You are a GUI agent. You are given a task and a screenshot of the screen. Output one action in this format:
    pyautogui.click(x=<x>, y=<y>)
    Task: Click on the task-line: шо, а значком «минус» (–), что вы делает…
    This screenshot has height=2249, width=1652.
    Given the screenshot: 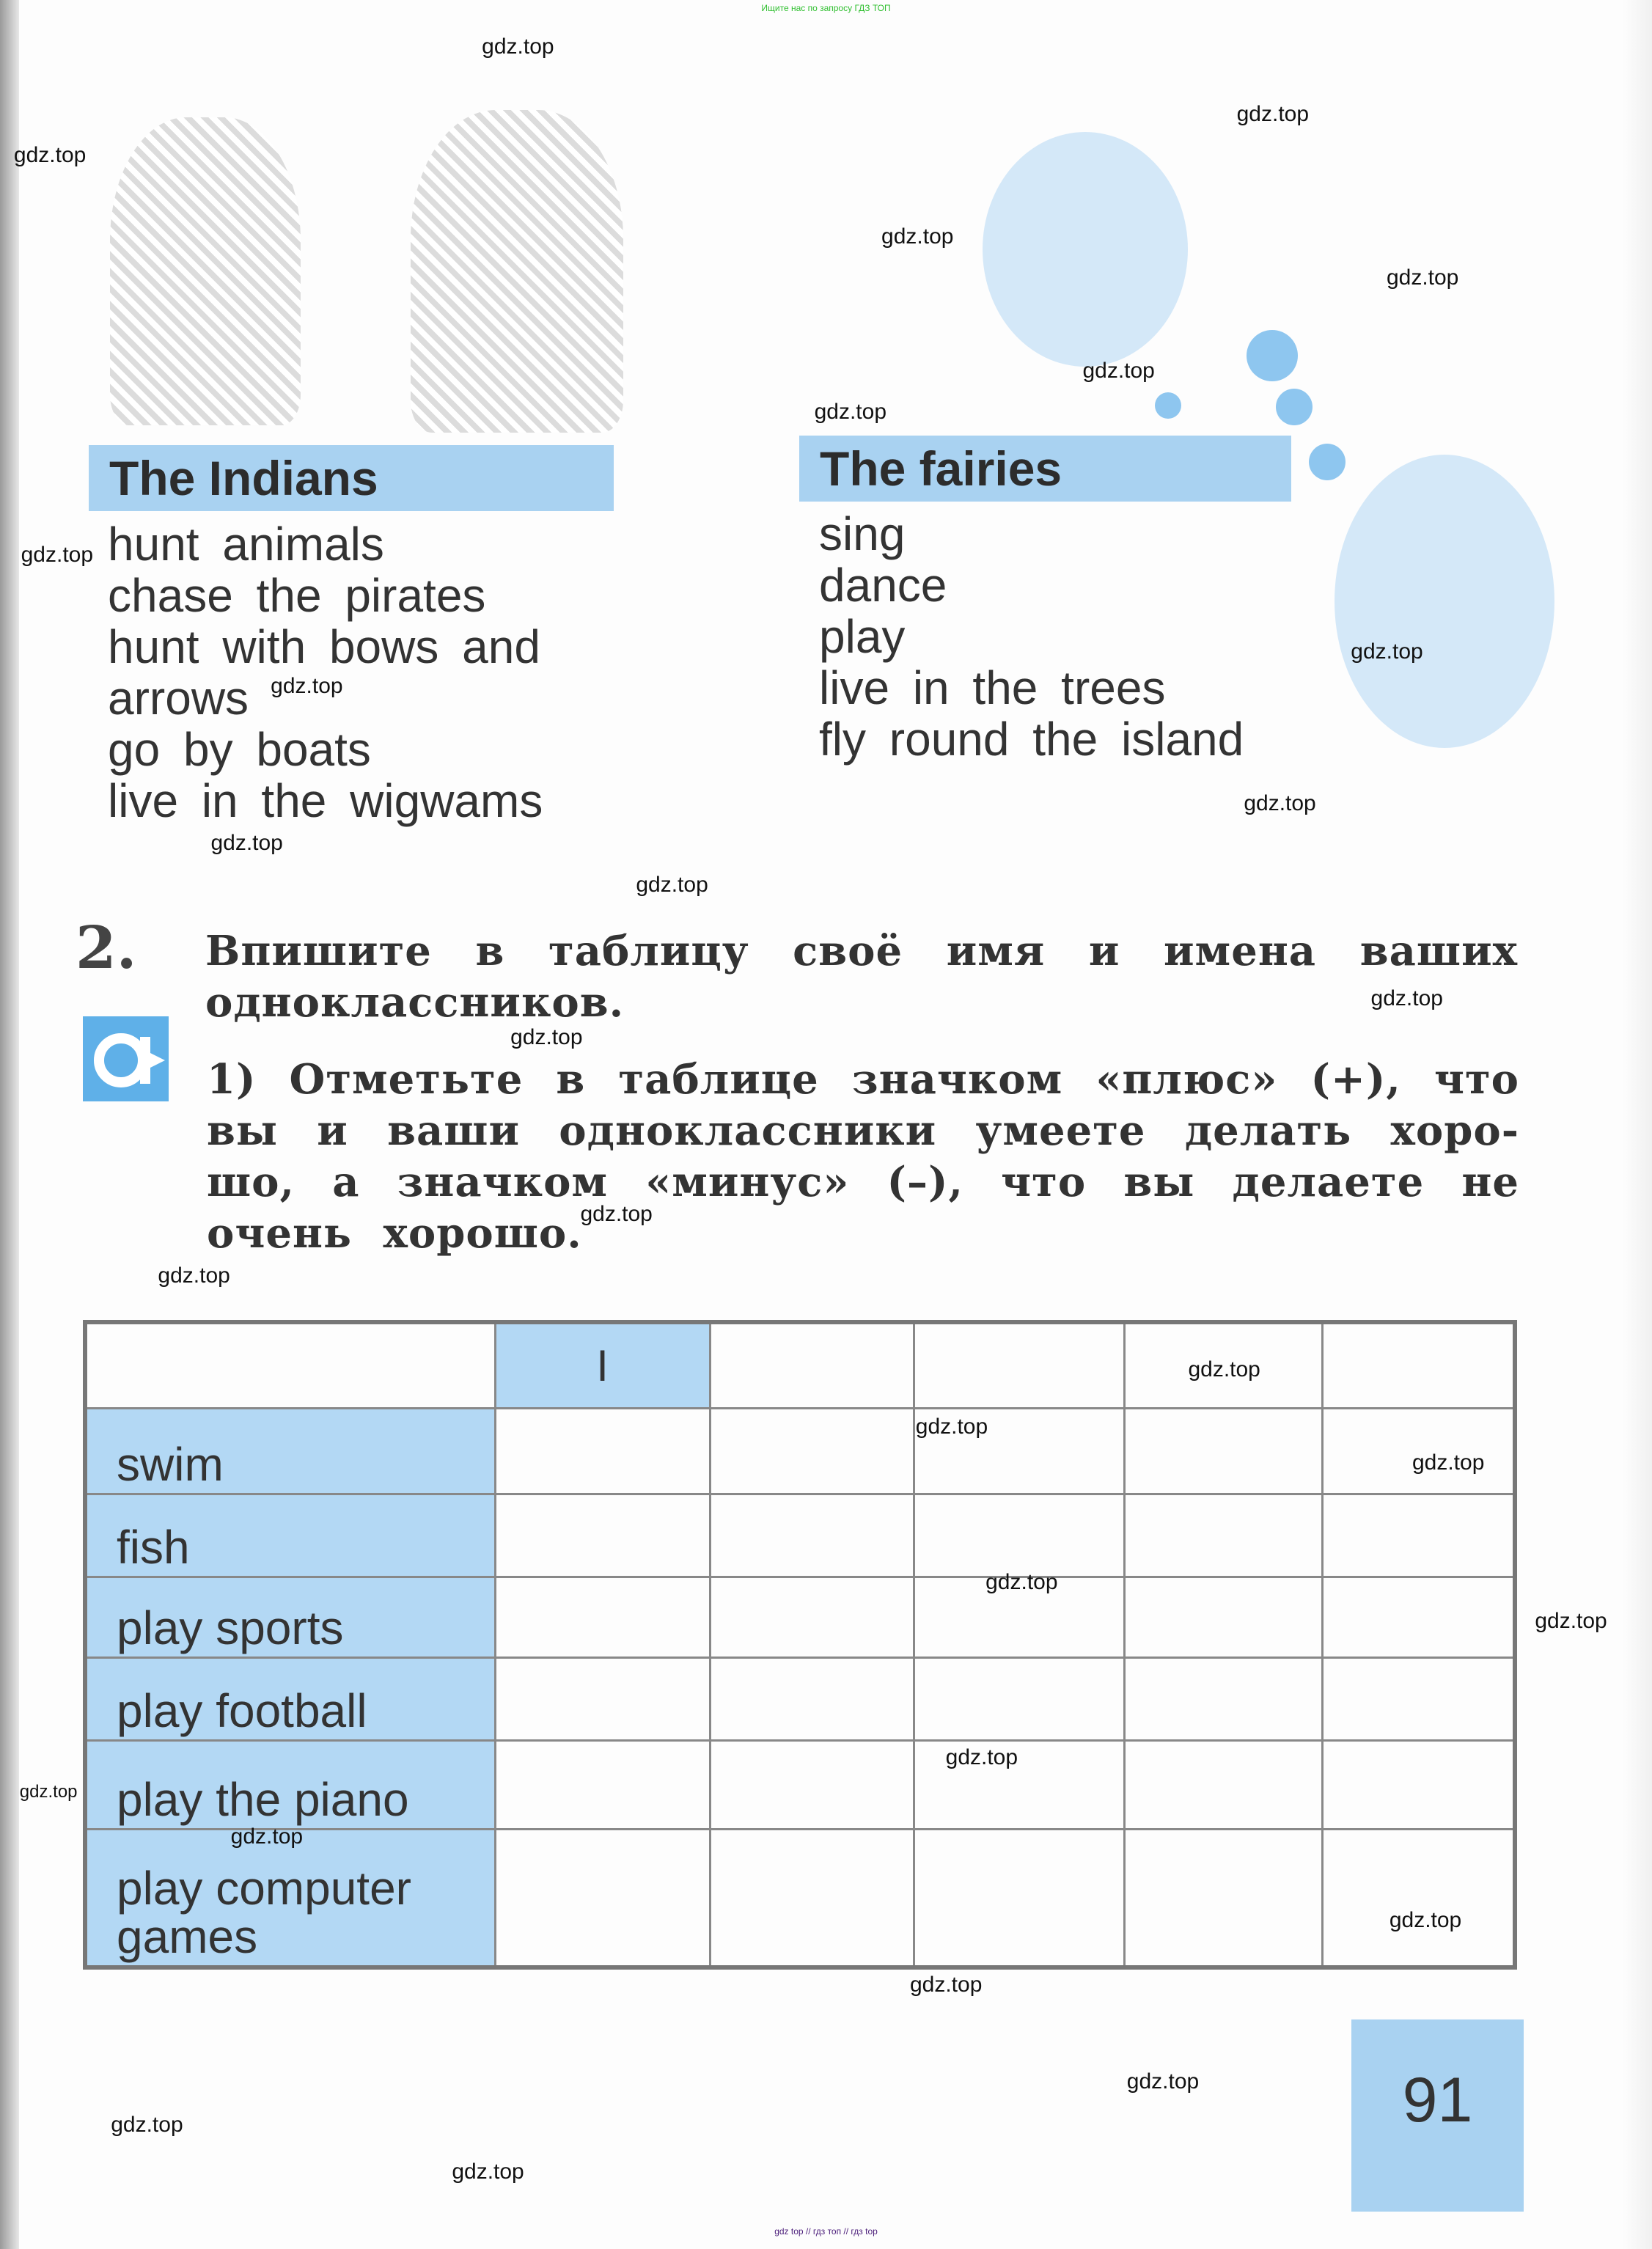 What is the action you would take?
    pyautogui.click(x=863, y=1182)
    